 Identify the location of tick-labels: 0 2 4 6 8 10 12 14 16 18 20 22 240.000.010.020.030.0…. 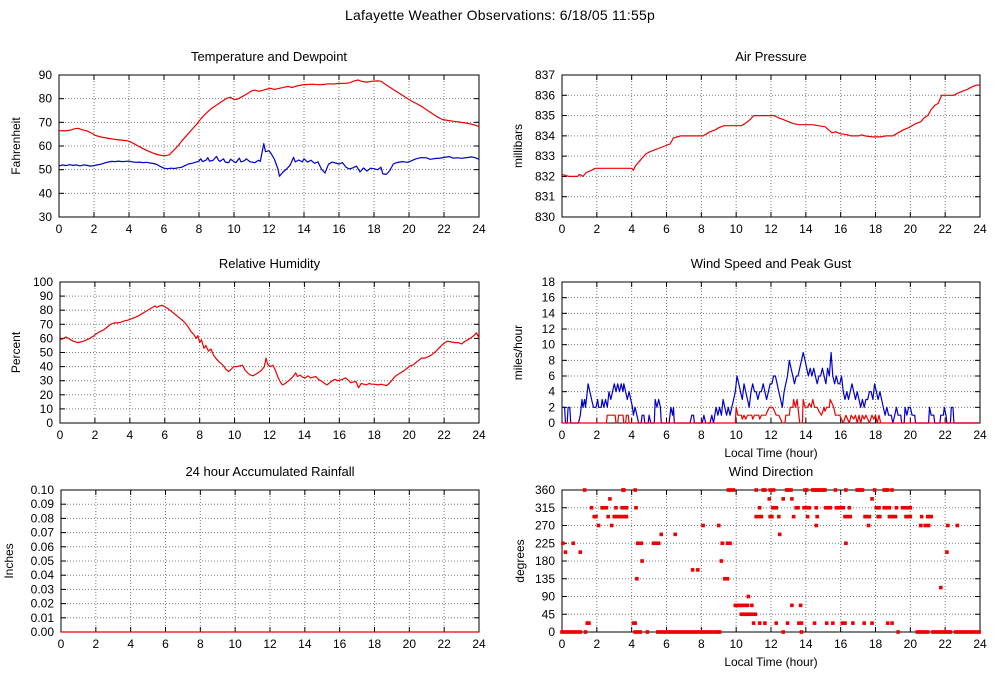
(258, 567).